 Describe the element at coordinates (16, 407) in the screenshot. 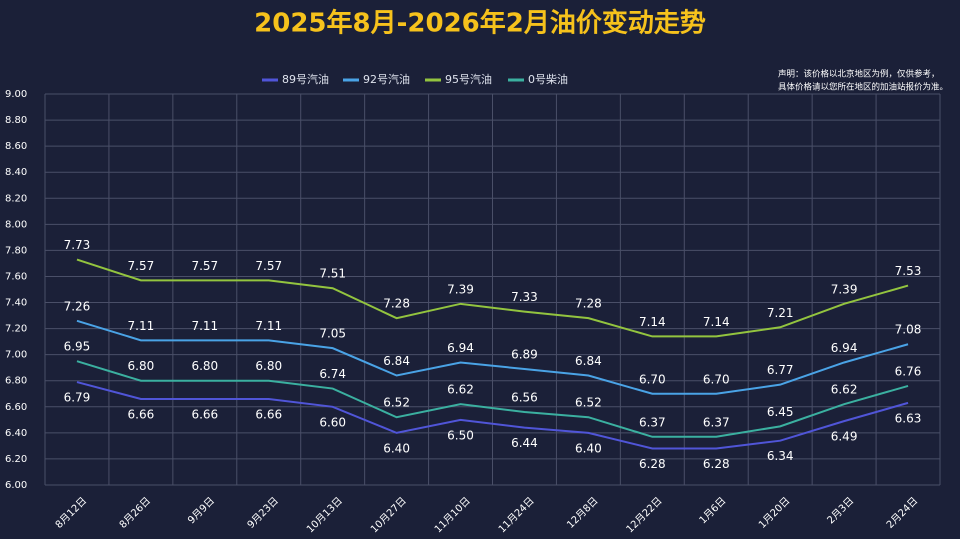

I see `y-tick-label: 6.60` at that location.